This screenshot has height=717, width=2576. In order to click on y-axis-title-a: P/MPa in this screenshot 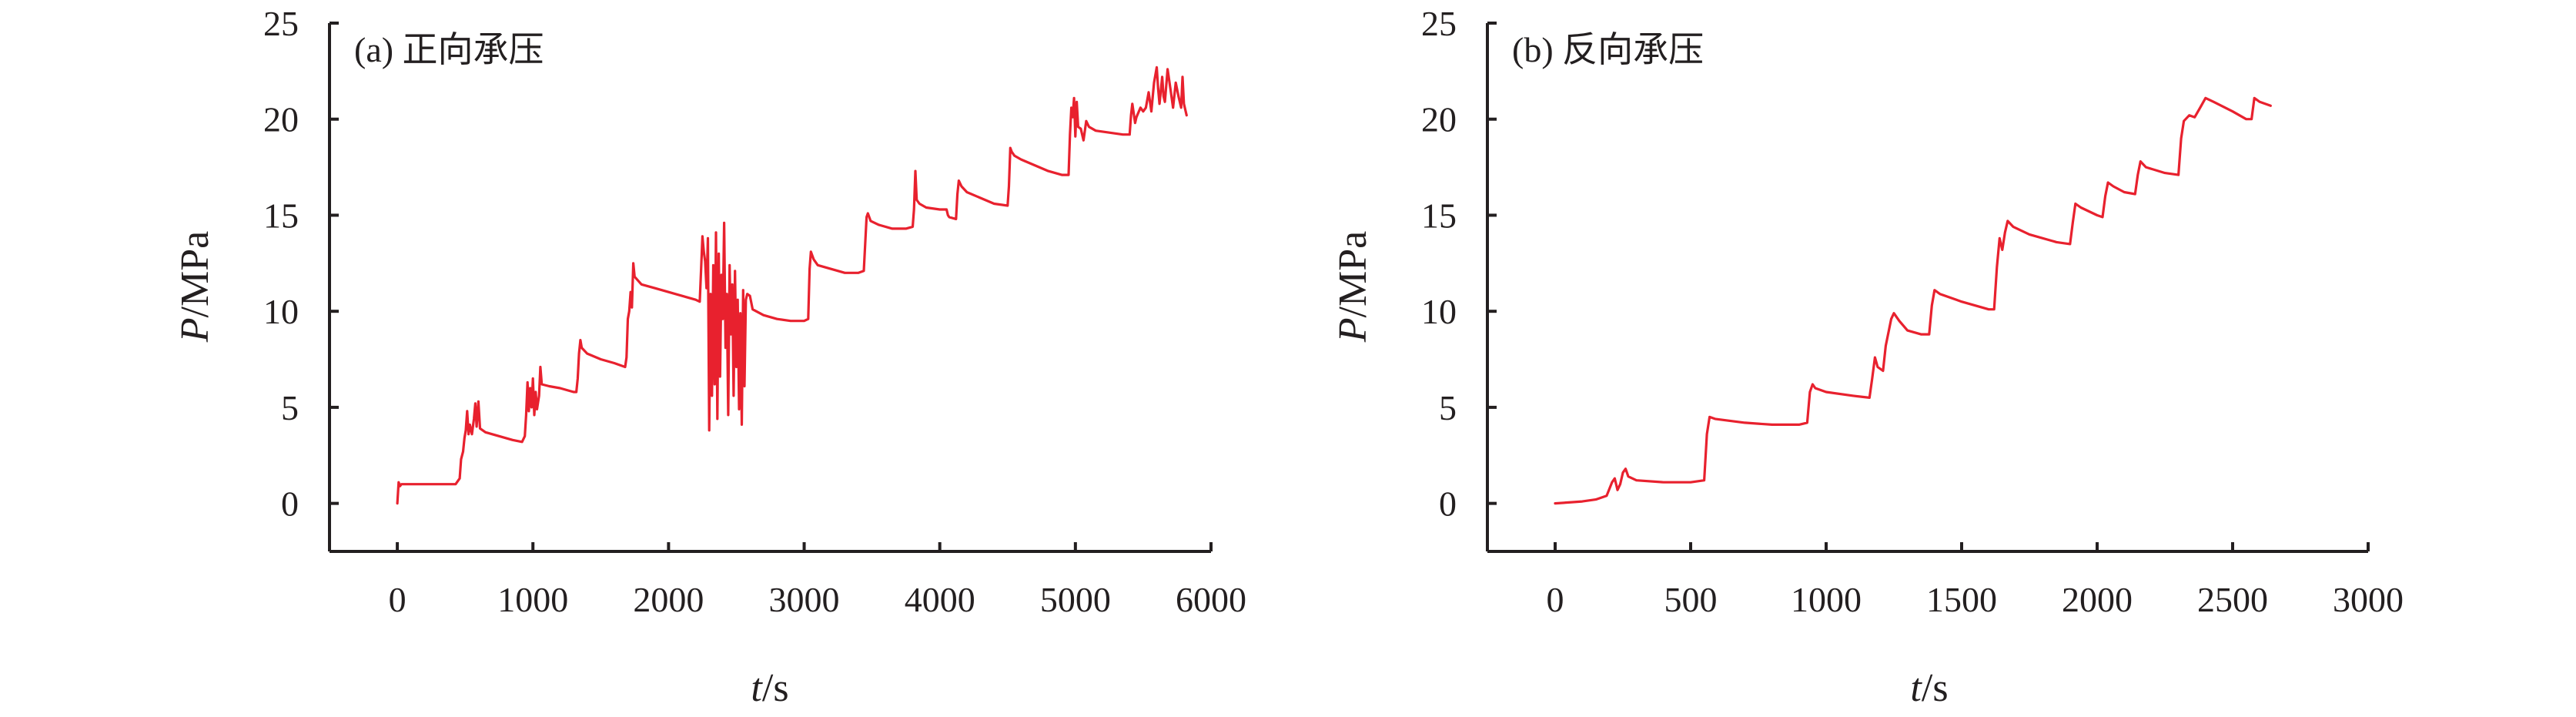, I will do `click(195, 287)`.